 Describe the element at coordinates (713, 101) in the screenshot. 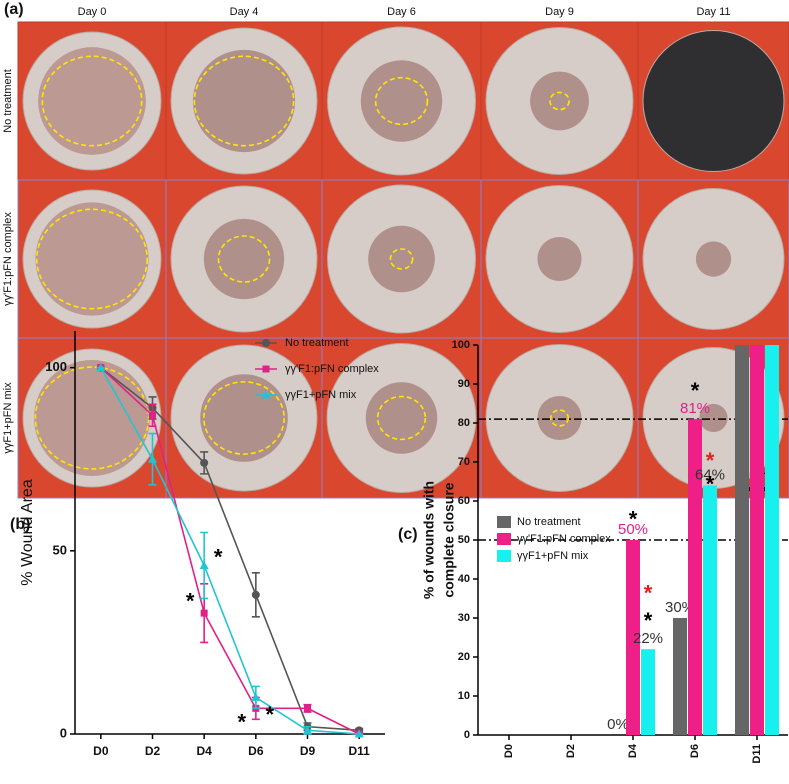

I see `wound-dish` at that location.